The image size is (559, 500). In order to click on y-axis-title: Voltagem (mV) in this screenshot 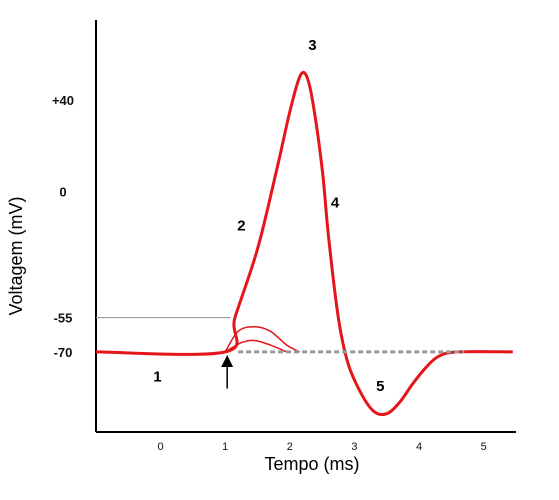, I will do `click(16, 255)`.